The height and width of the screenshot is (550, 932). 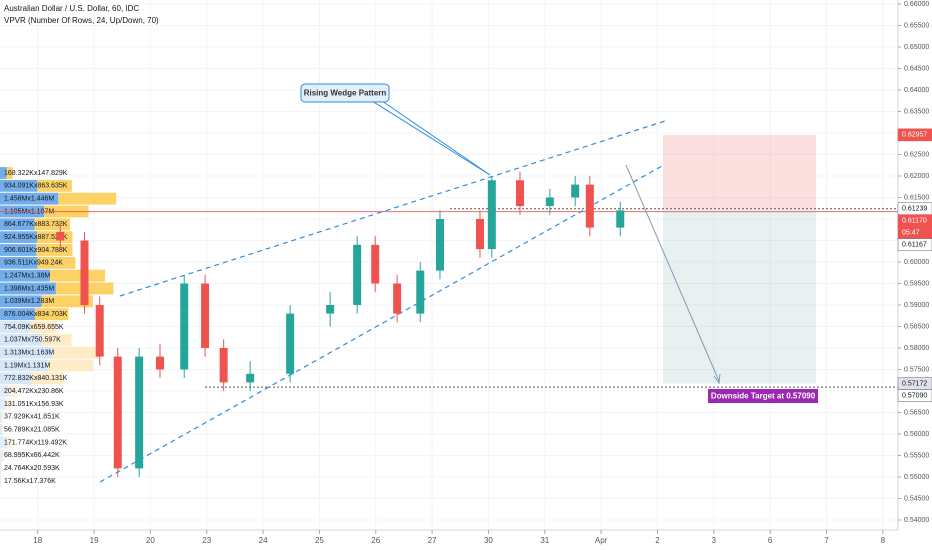 I want to click on profile-label: 24.764Kx20.593K, so click(x=32, y=468).